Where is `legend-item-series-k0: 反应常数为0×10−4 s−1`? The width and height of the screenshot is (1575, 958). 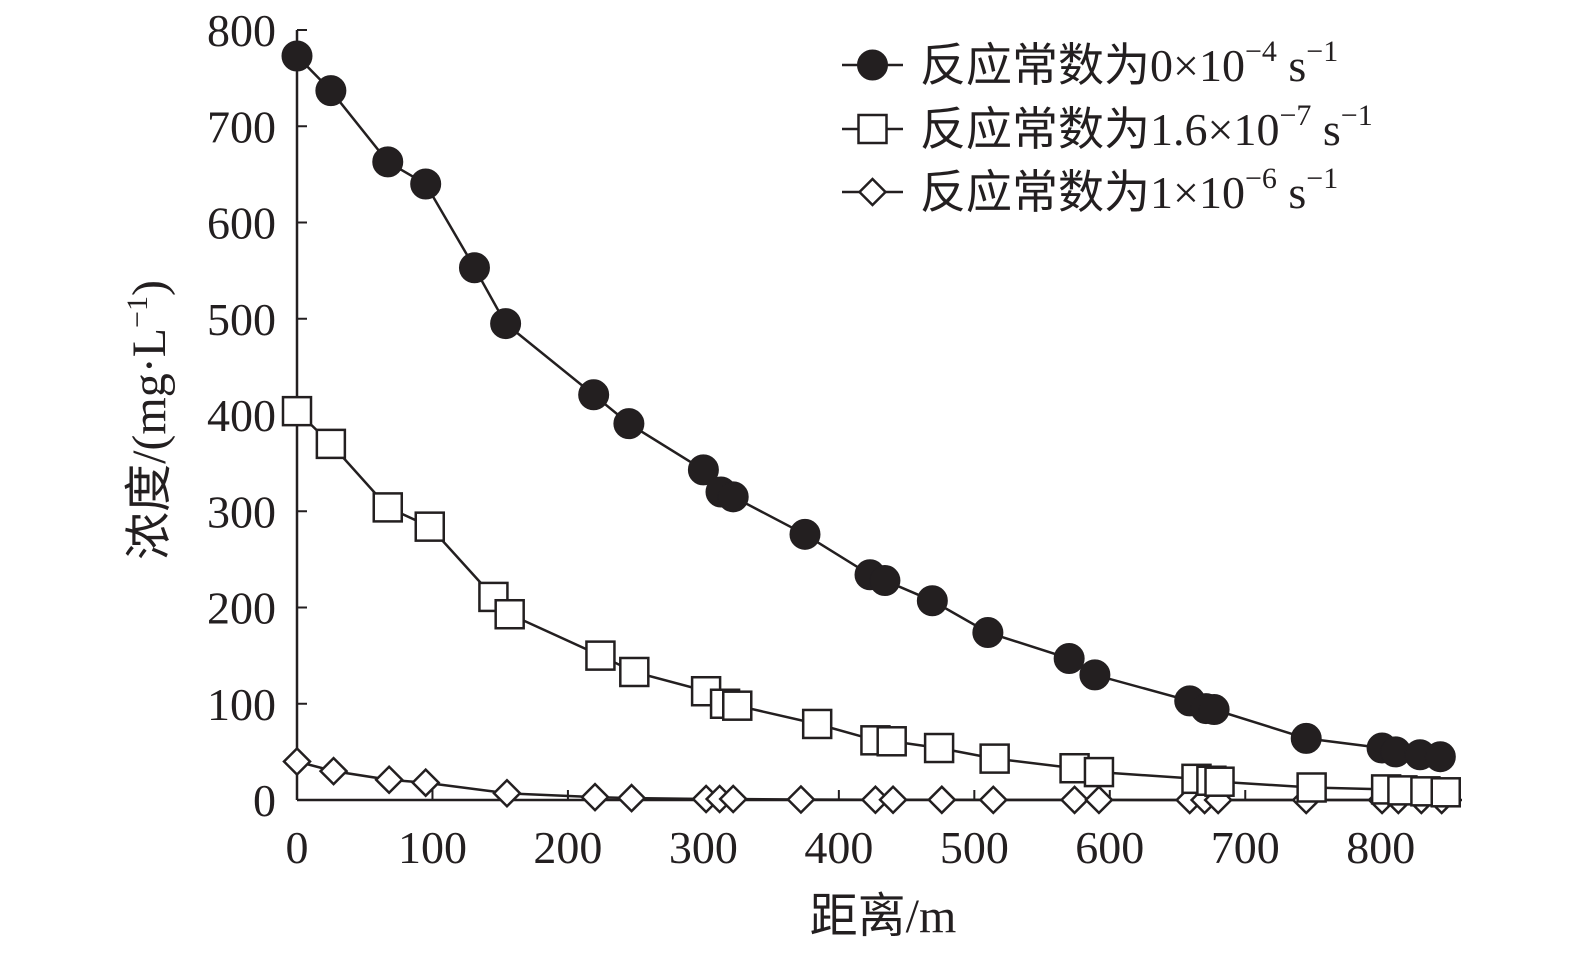 legend-item-series-k0: 反应常数为0×10−4 s−1 is located at coordinates (1090, 63).